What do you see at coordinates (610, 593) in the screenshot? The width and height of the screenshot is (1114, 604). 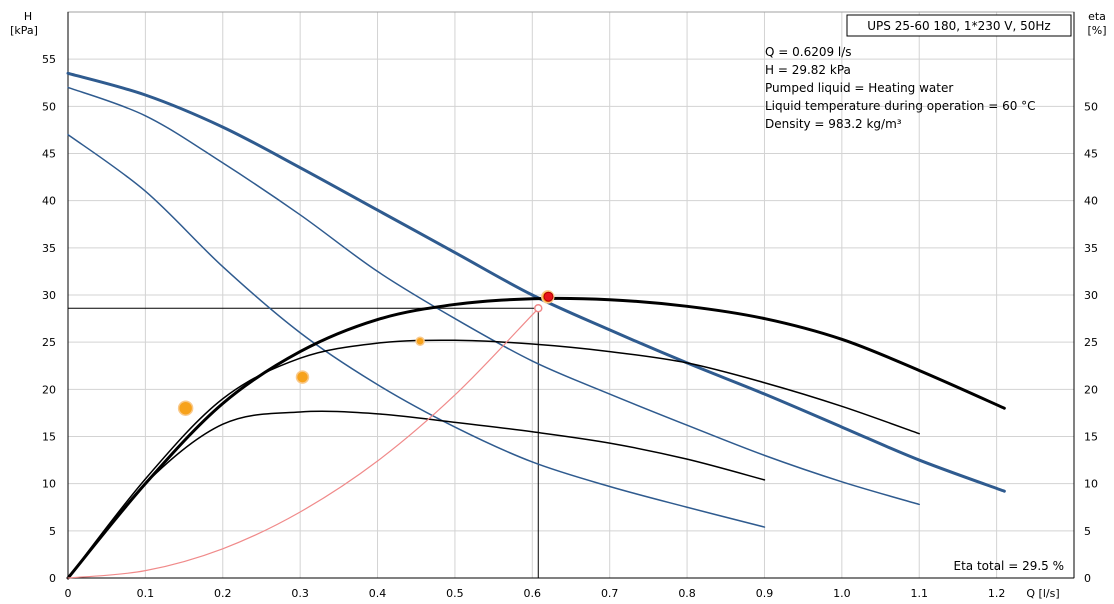 I see `x-tick-label: 0.7` at bounding box center [610, 593].